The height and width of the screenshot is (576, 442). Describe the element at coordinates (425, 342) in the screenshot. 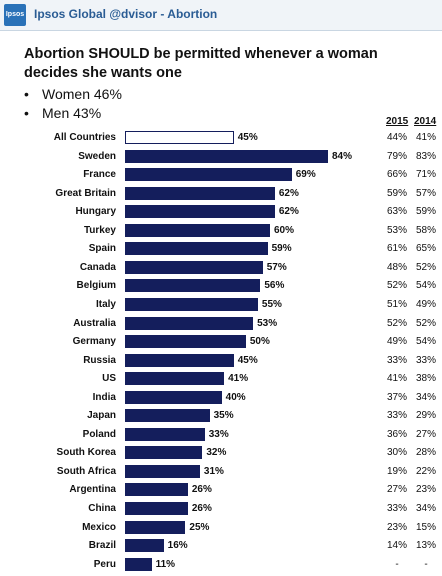

I see `cell-2014-germany: 54%` at that location.